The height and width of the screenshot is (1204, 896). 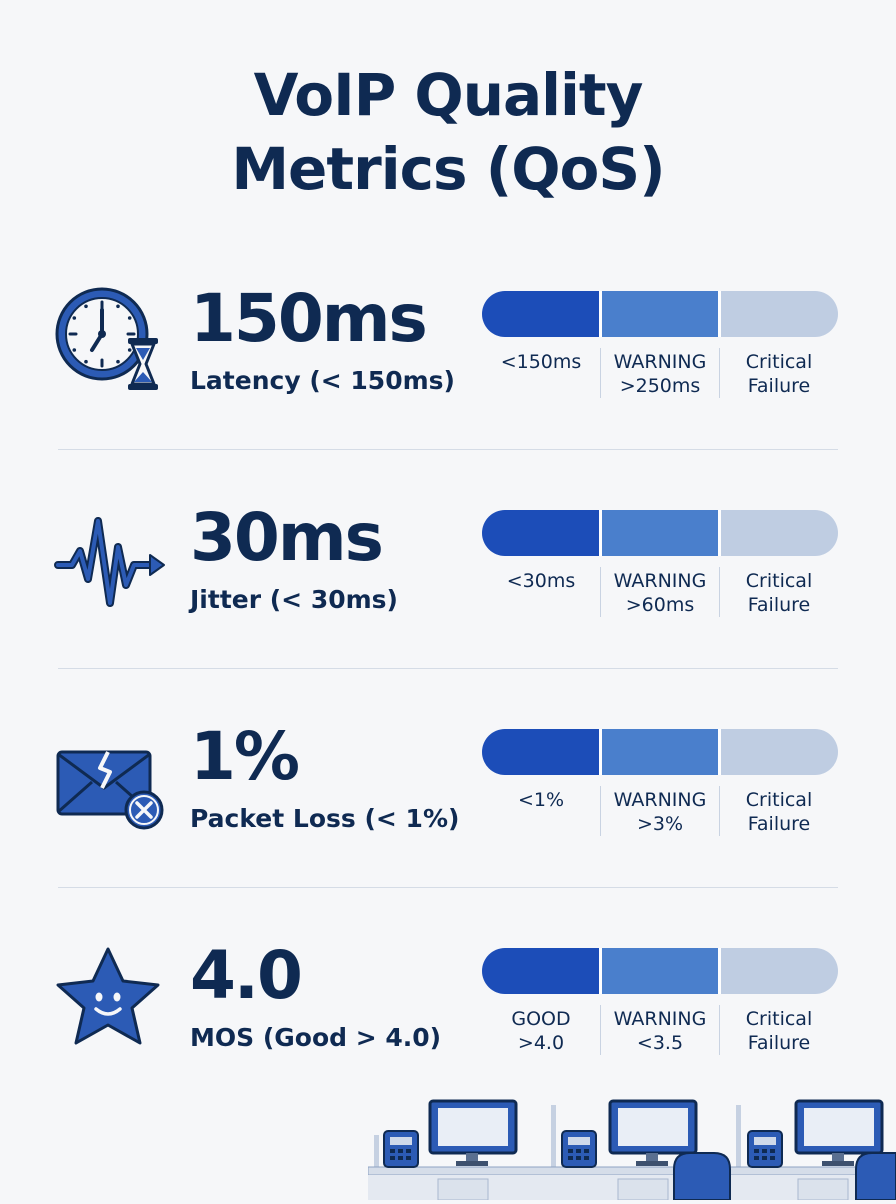 What do you see at coordinates (448, 169) in the screenshot?
I see `title-line-2: Metrics (QoS)` at bounding box center [448, 169].